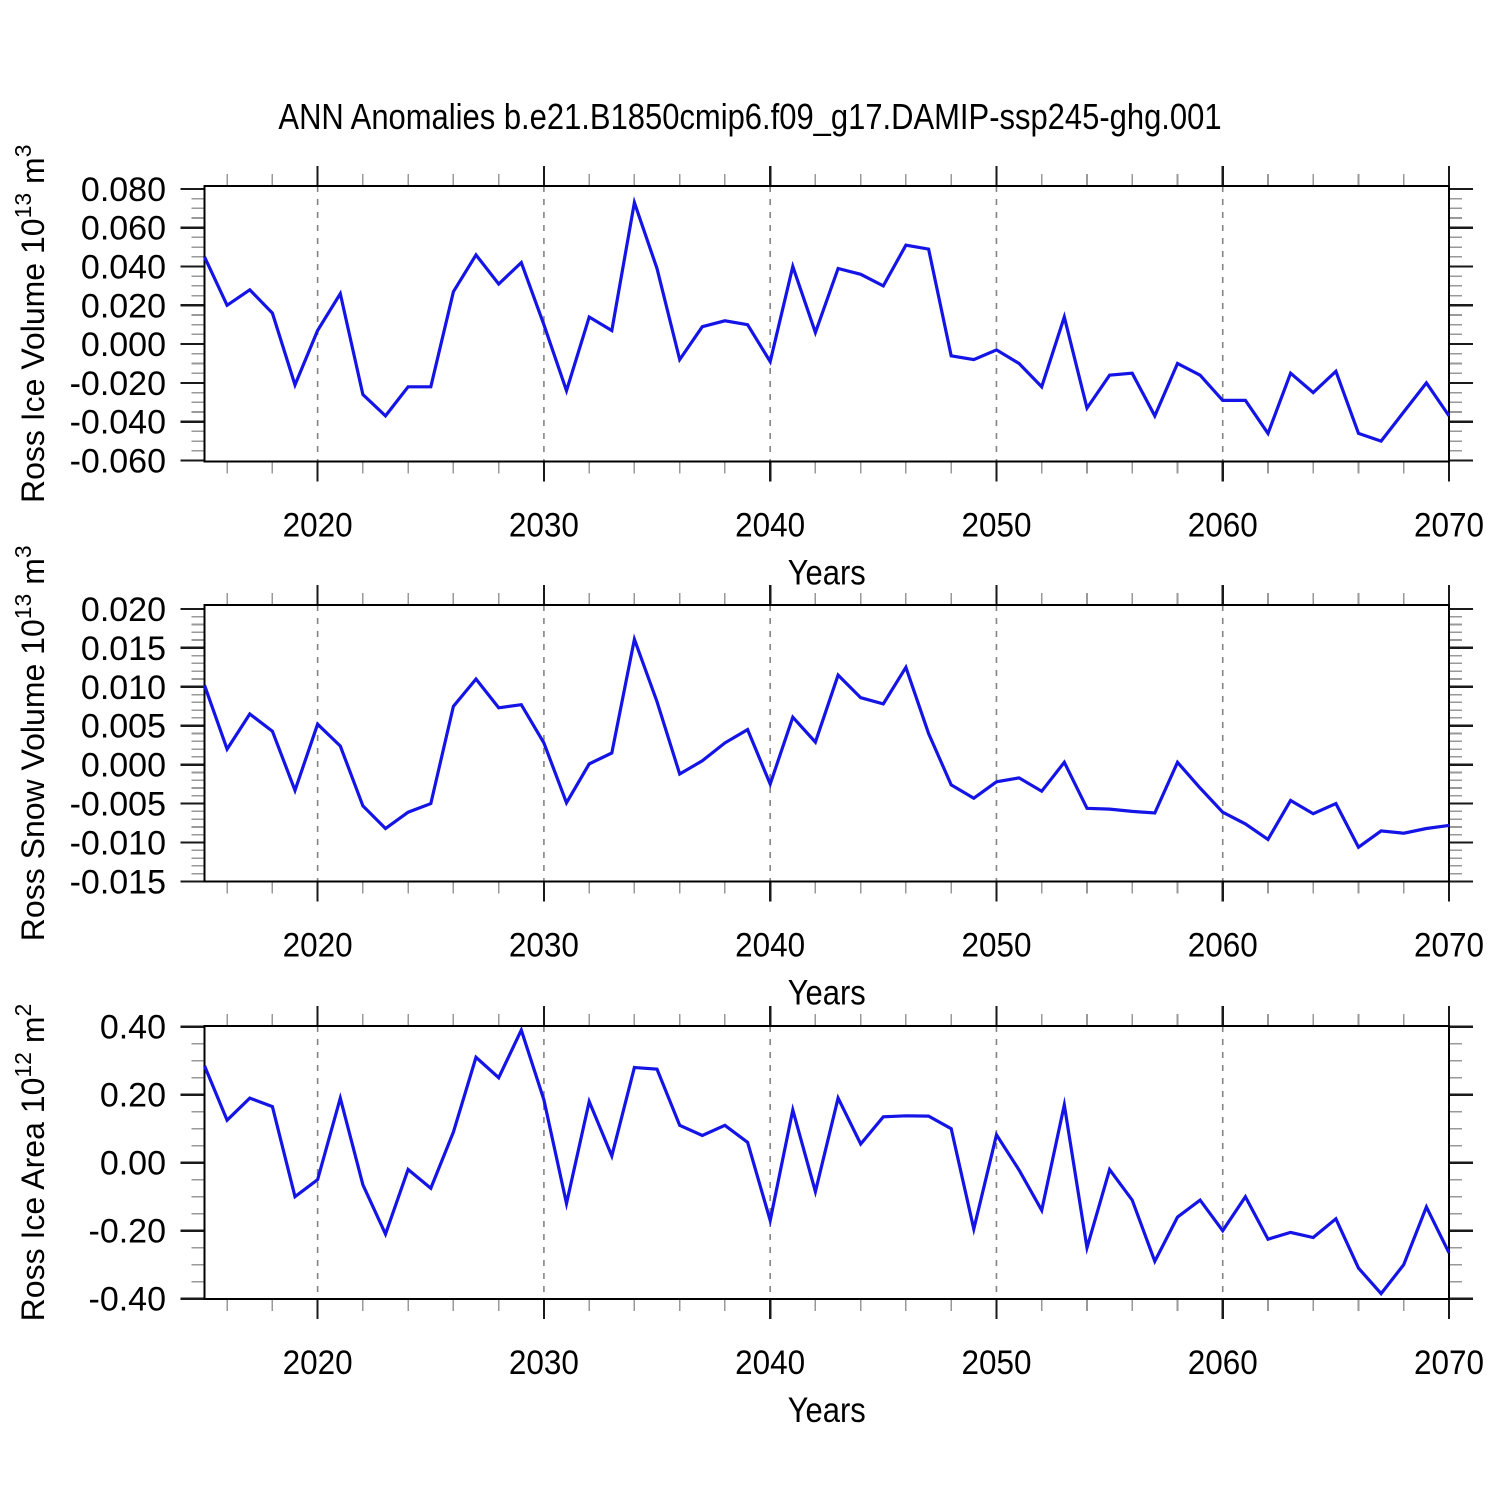 This screenshot has width=1500, height=1500. I want to click on y-tick-label: 0.040, so click(123, 268).